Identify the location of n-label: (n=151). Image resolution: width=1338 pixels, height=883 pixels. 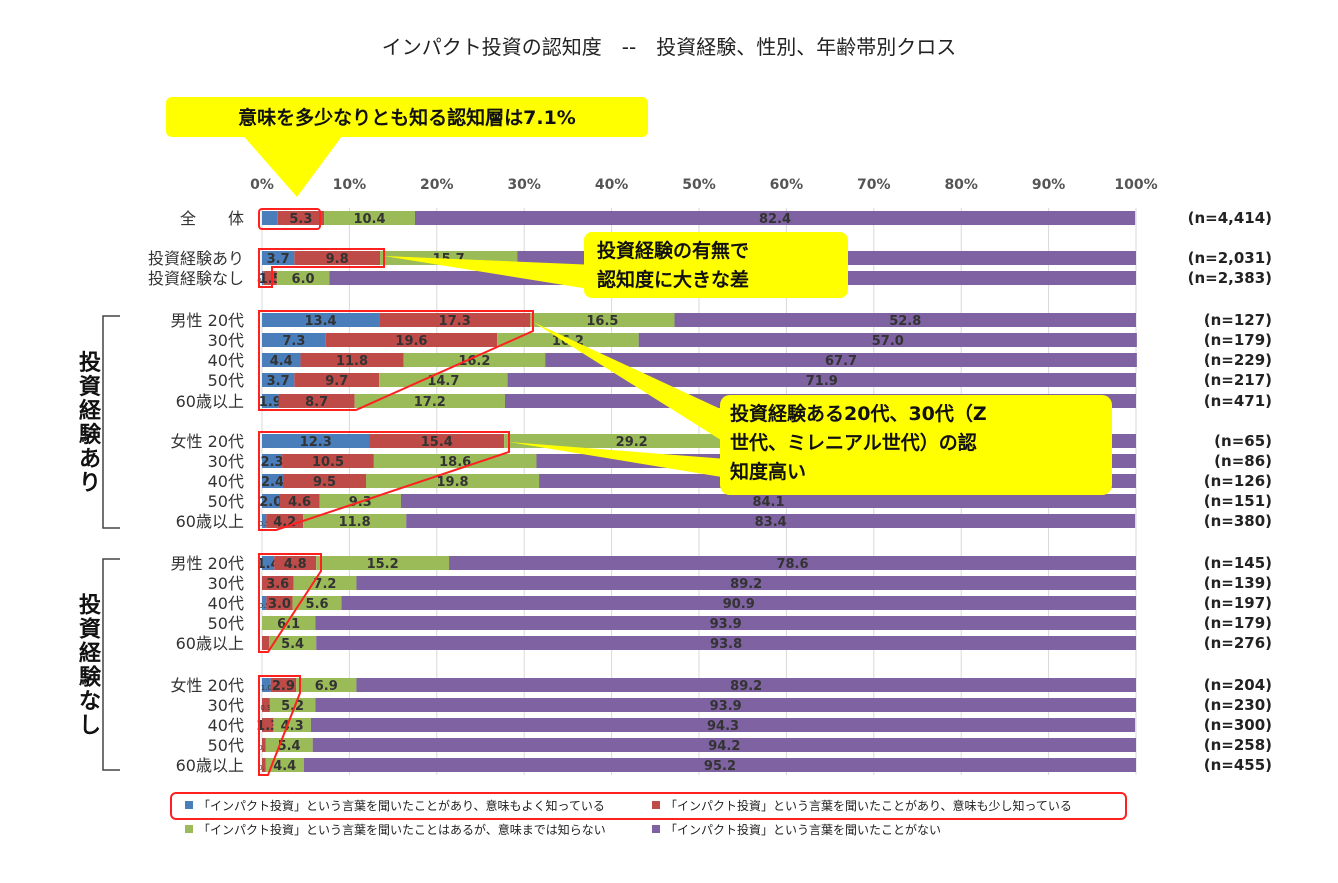
(1238, 501).